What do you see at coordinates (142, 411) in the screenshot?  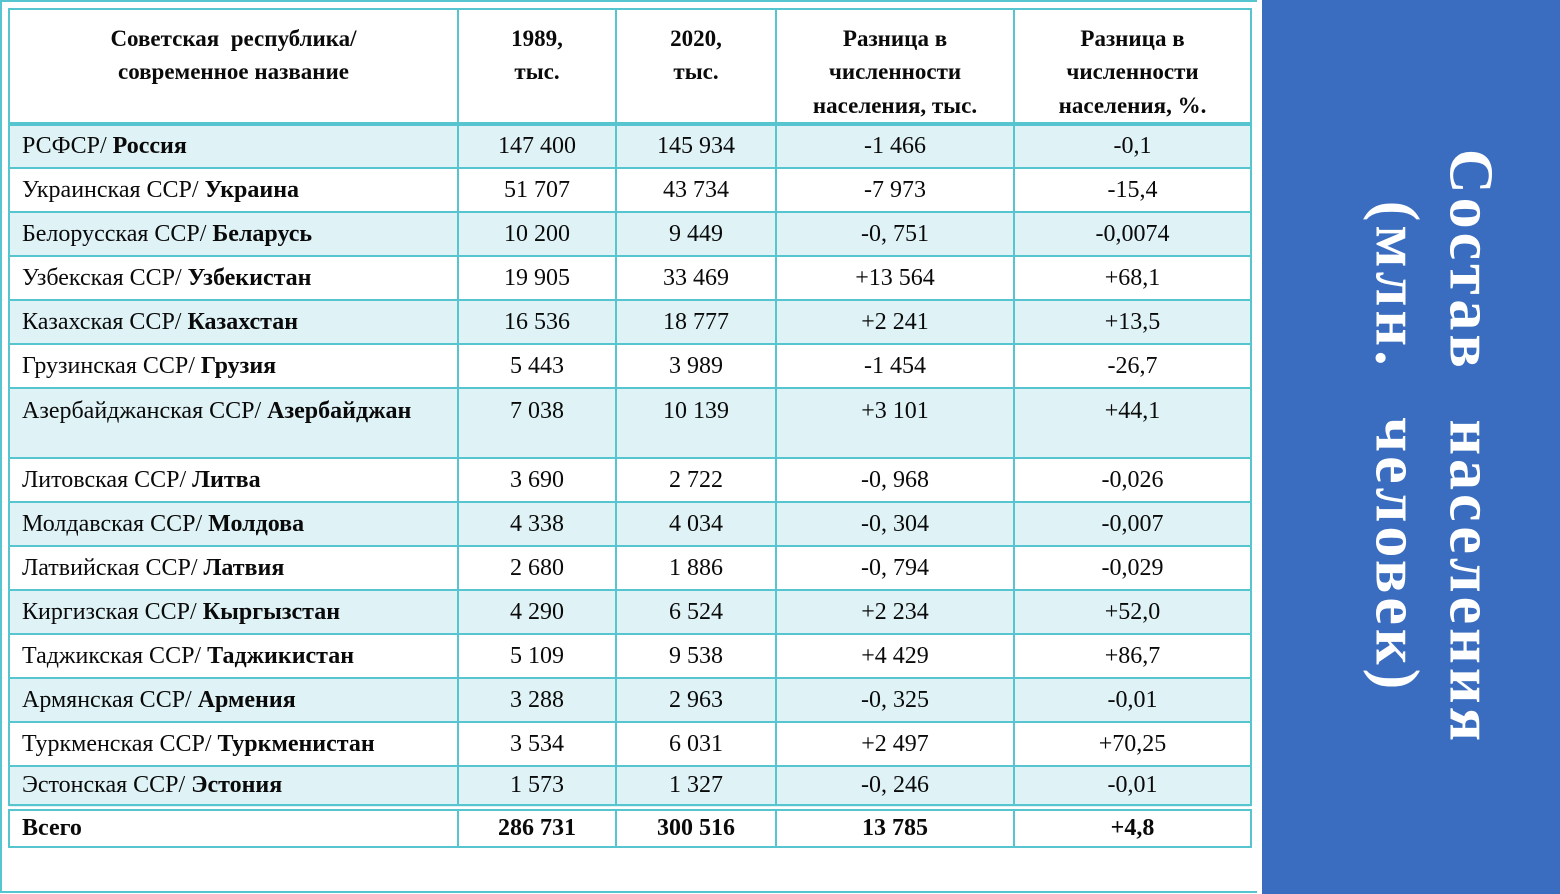 I see `republic-soviet-name: Азербайджанская ССР/` at bounding box center [142, 411].